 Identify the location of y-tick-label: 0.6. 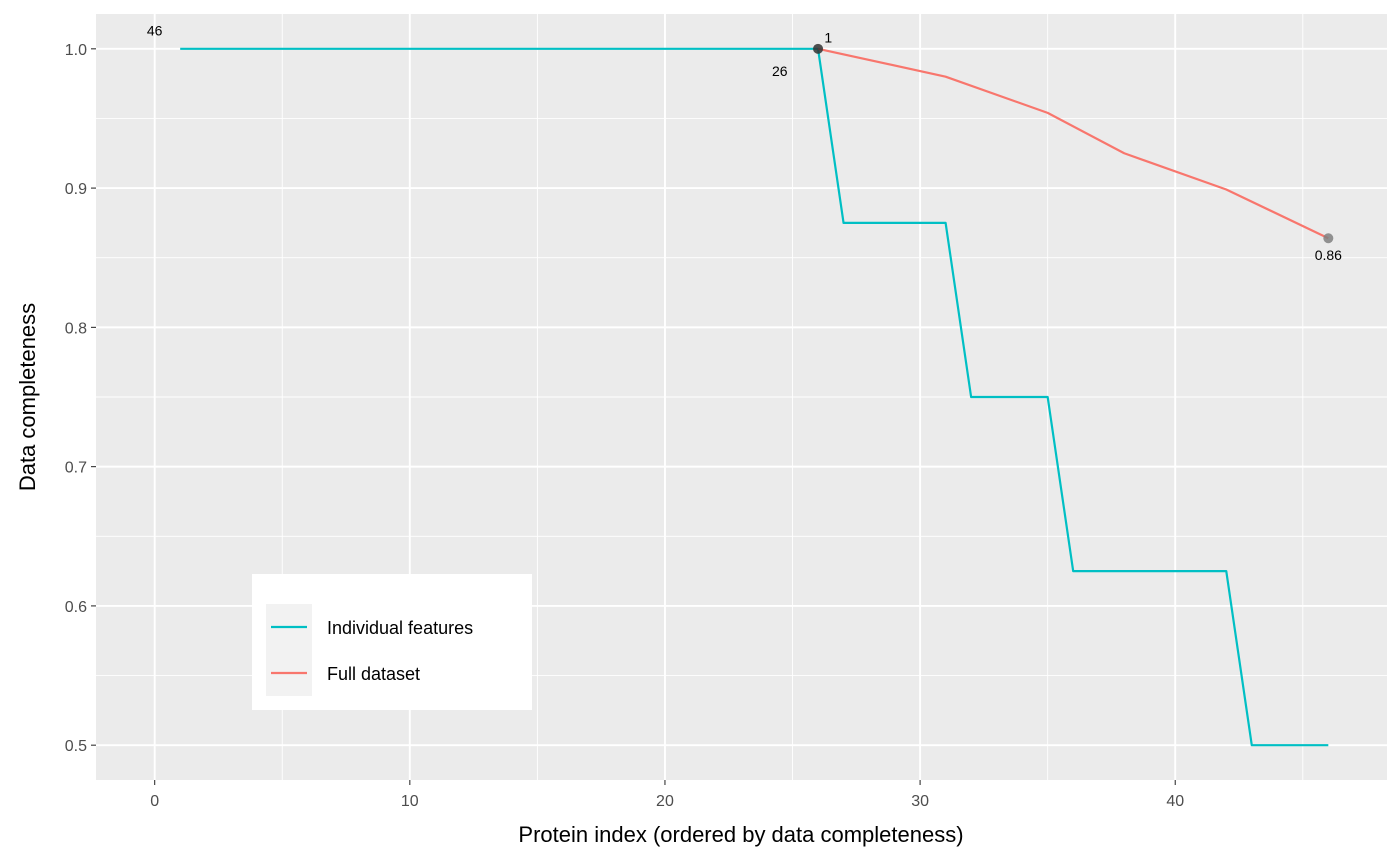
(76, 607).